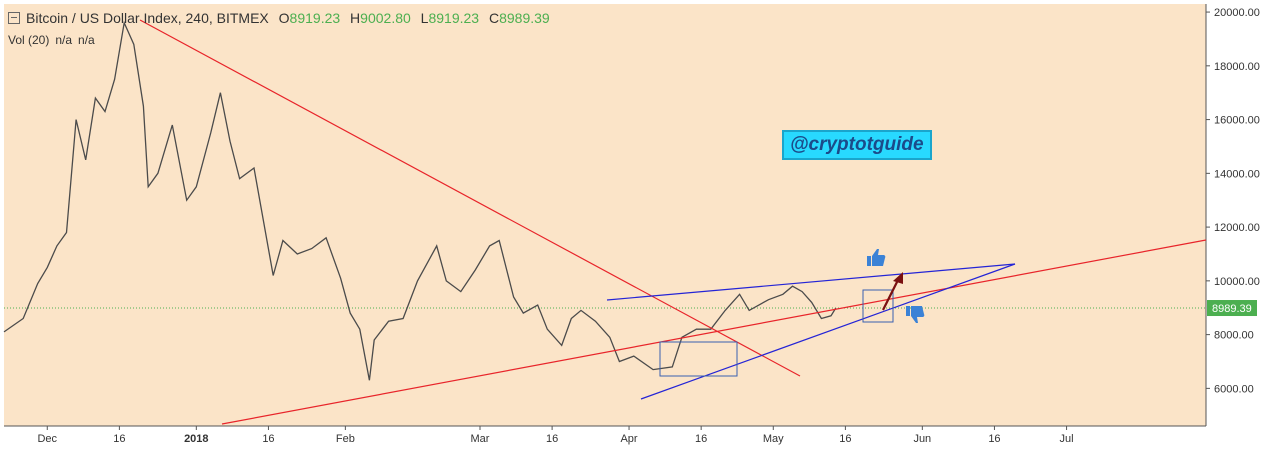 This screenshot has height=450, width=1266. Describe the element at coordinates (1237, 121) in the screenshot. I see `y-tick-label: 16000.00` at that location.